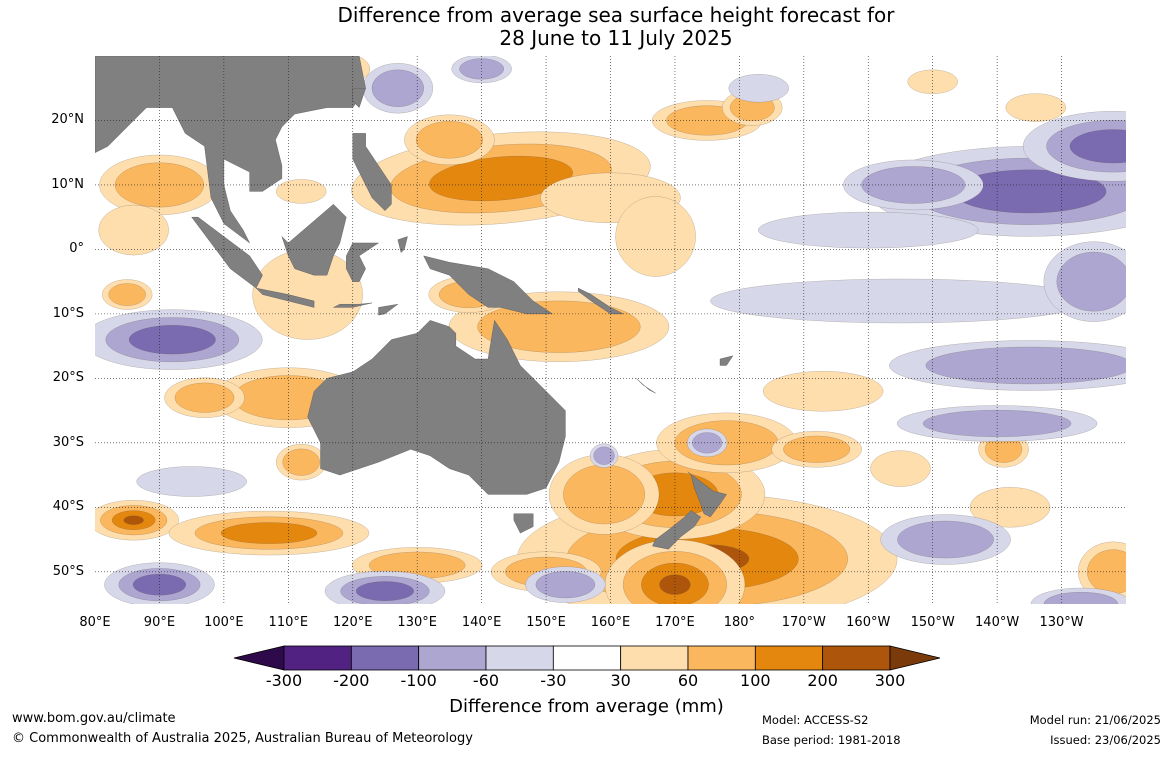 The image size is (1173, 770). I want to click on land-new-guinea, so click(488, 285).